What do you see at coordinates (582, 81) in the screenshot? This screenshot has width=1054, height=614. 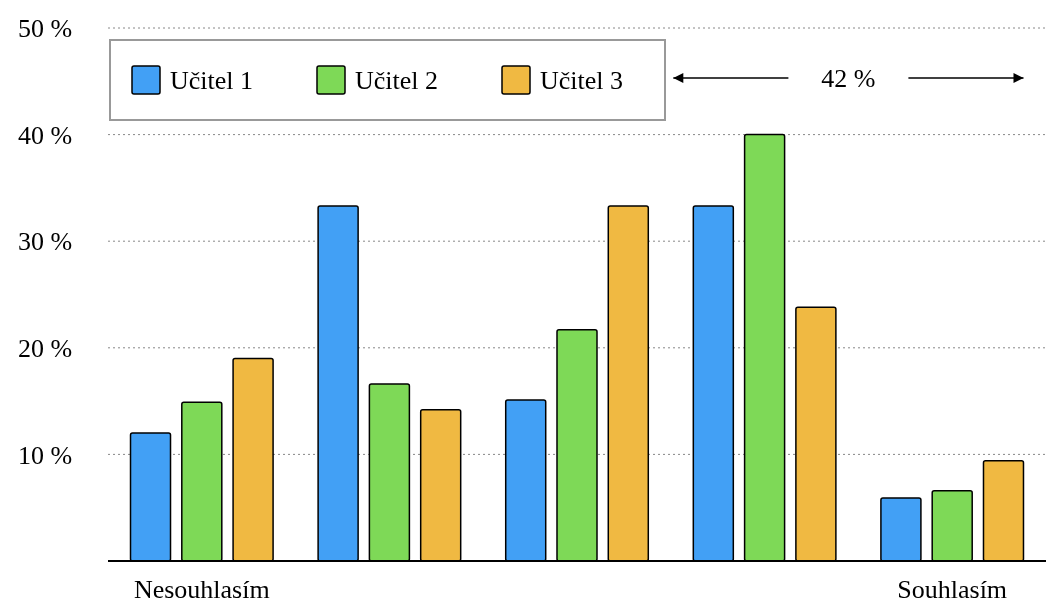 I see `legend-label: Učitel 3` at bounding box center [582, 81].